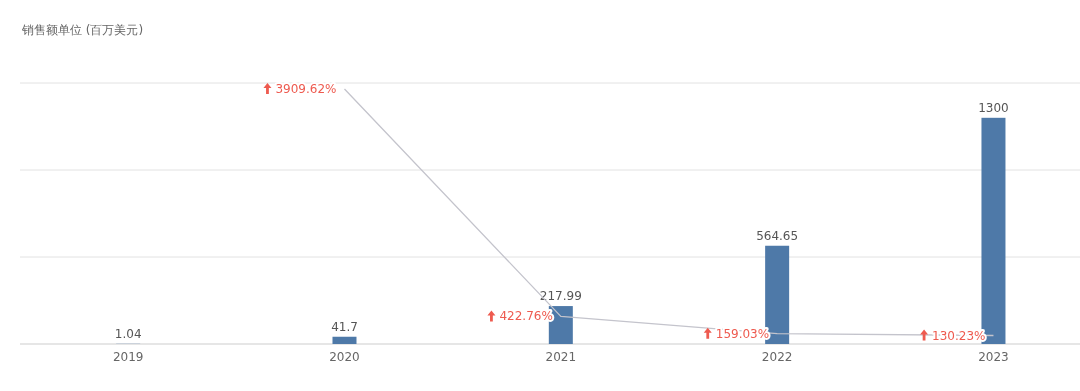  I want to click on data-label: 217.99, so click(560, 296).